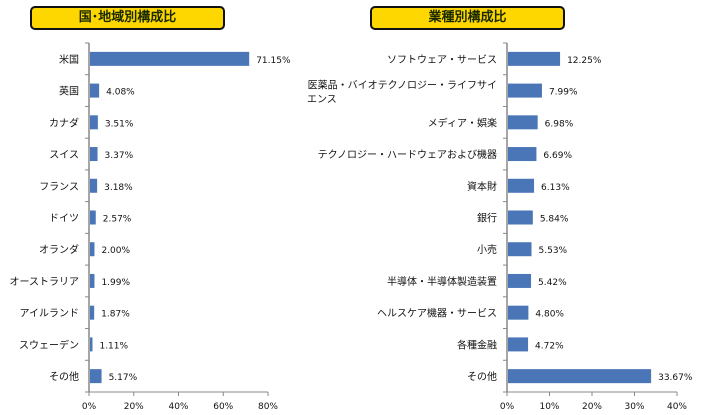 The width and height of the screenshot is (702, 415). I want to click on region-value-label: 4.08%, so click(120, 93).